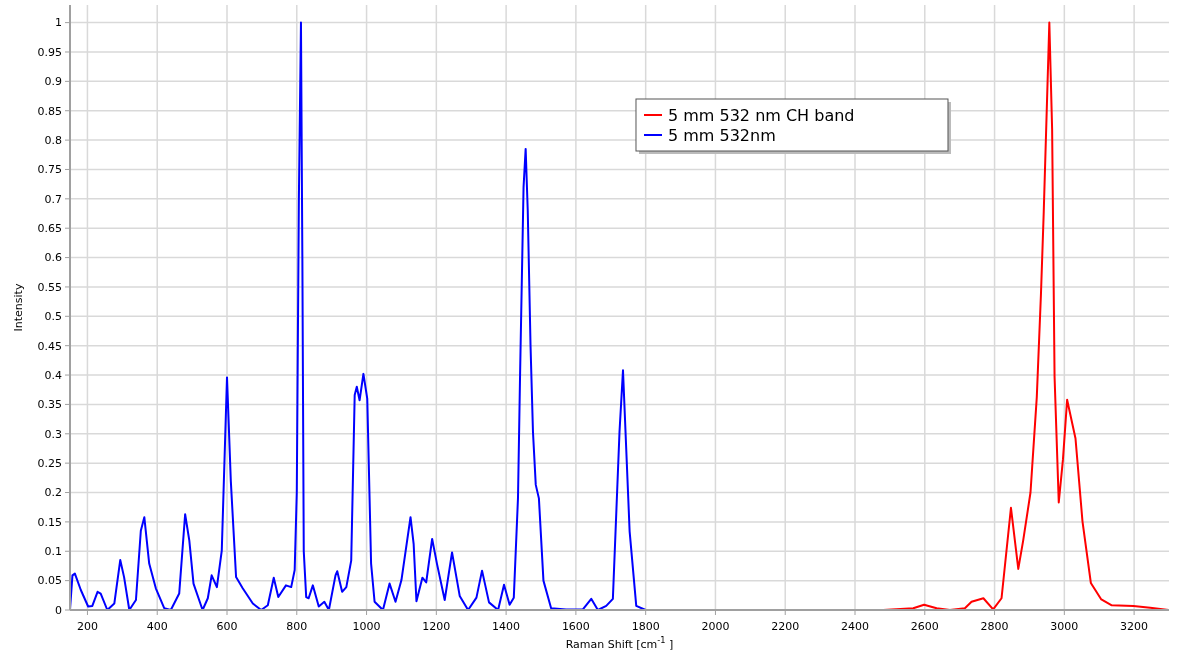 The image size is (1177, 654). What do you see at coordinates (855, 626) in the screenshot?
I see `x-tick-label: 2400` at bounding box center [855, 626].